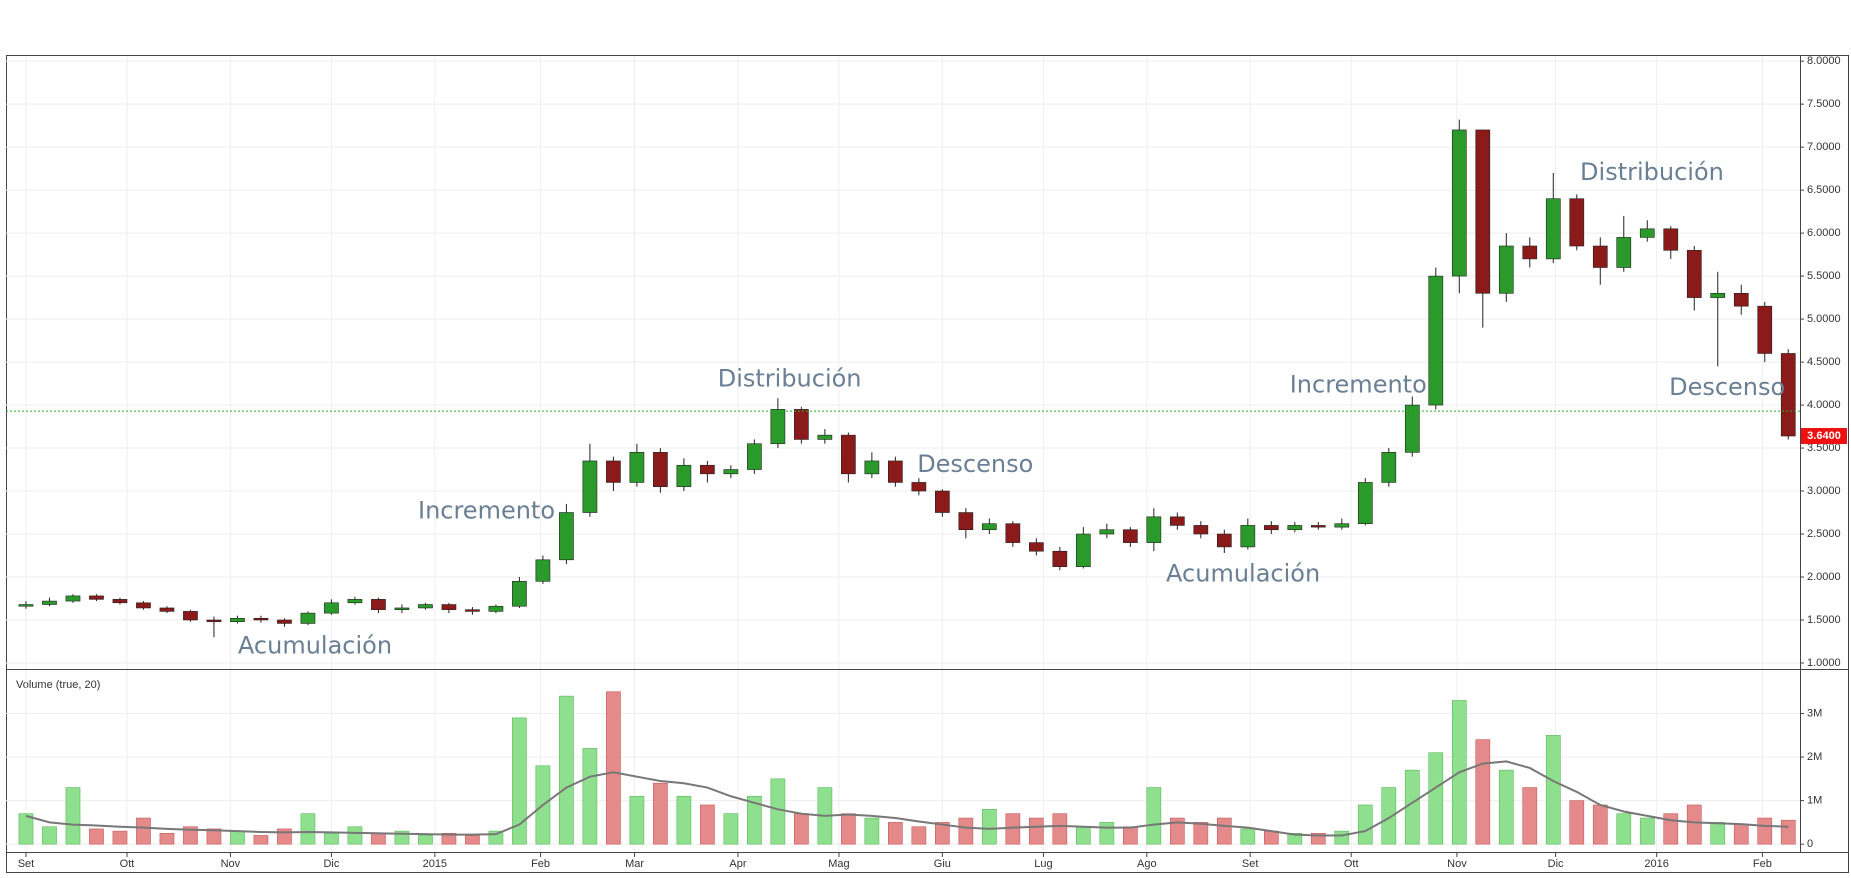 This screenshot has width=1851, height=878. What do you see at coordinates (1824, 577) in the screenshot?
I see `y-tick-label: 2.0000` at bounding box center [1824, 577].